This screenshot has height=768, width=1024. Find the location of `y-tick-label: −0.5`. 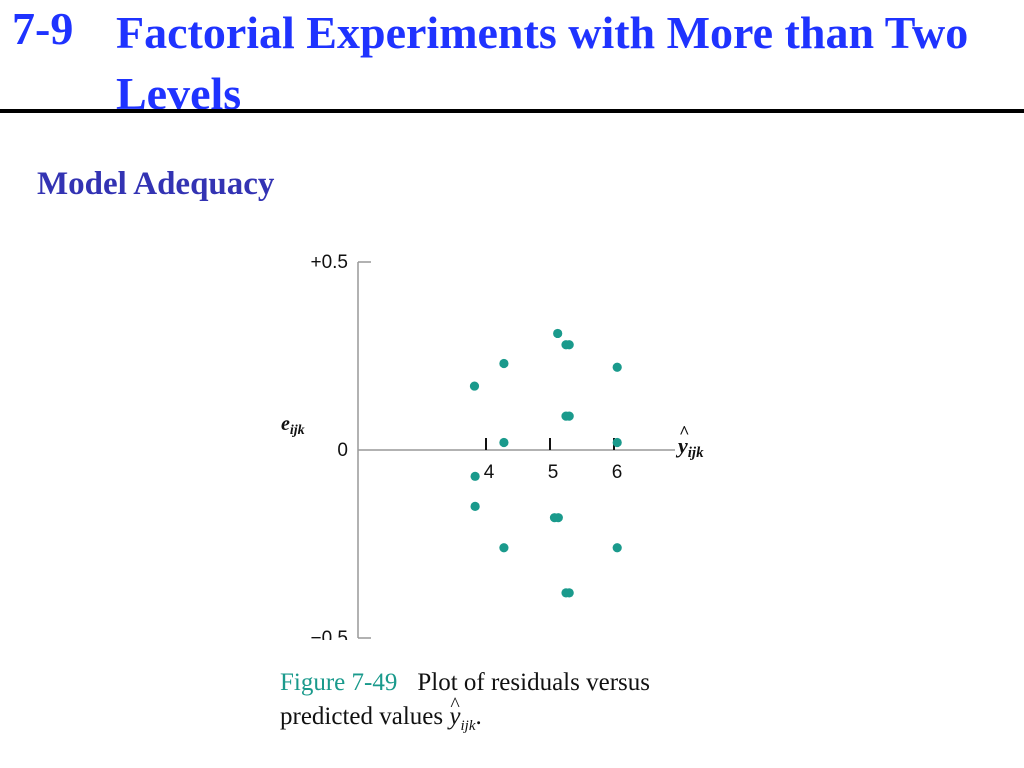

y-tick-label: −0.5 is located at coordinates (329, 634).